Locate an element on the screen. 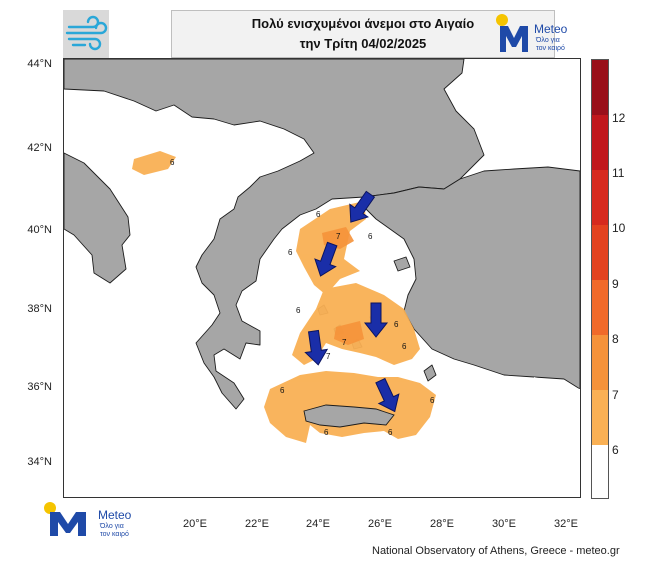  east-sea is located at coordinates (557, 437).